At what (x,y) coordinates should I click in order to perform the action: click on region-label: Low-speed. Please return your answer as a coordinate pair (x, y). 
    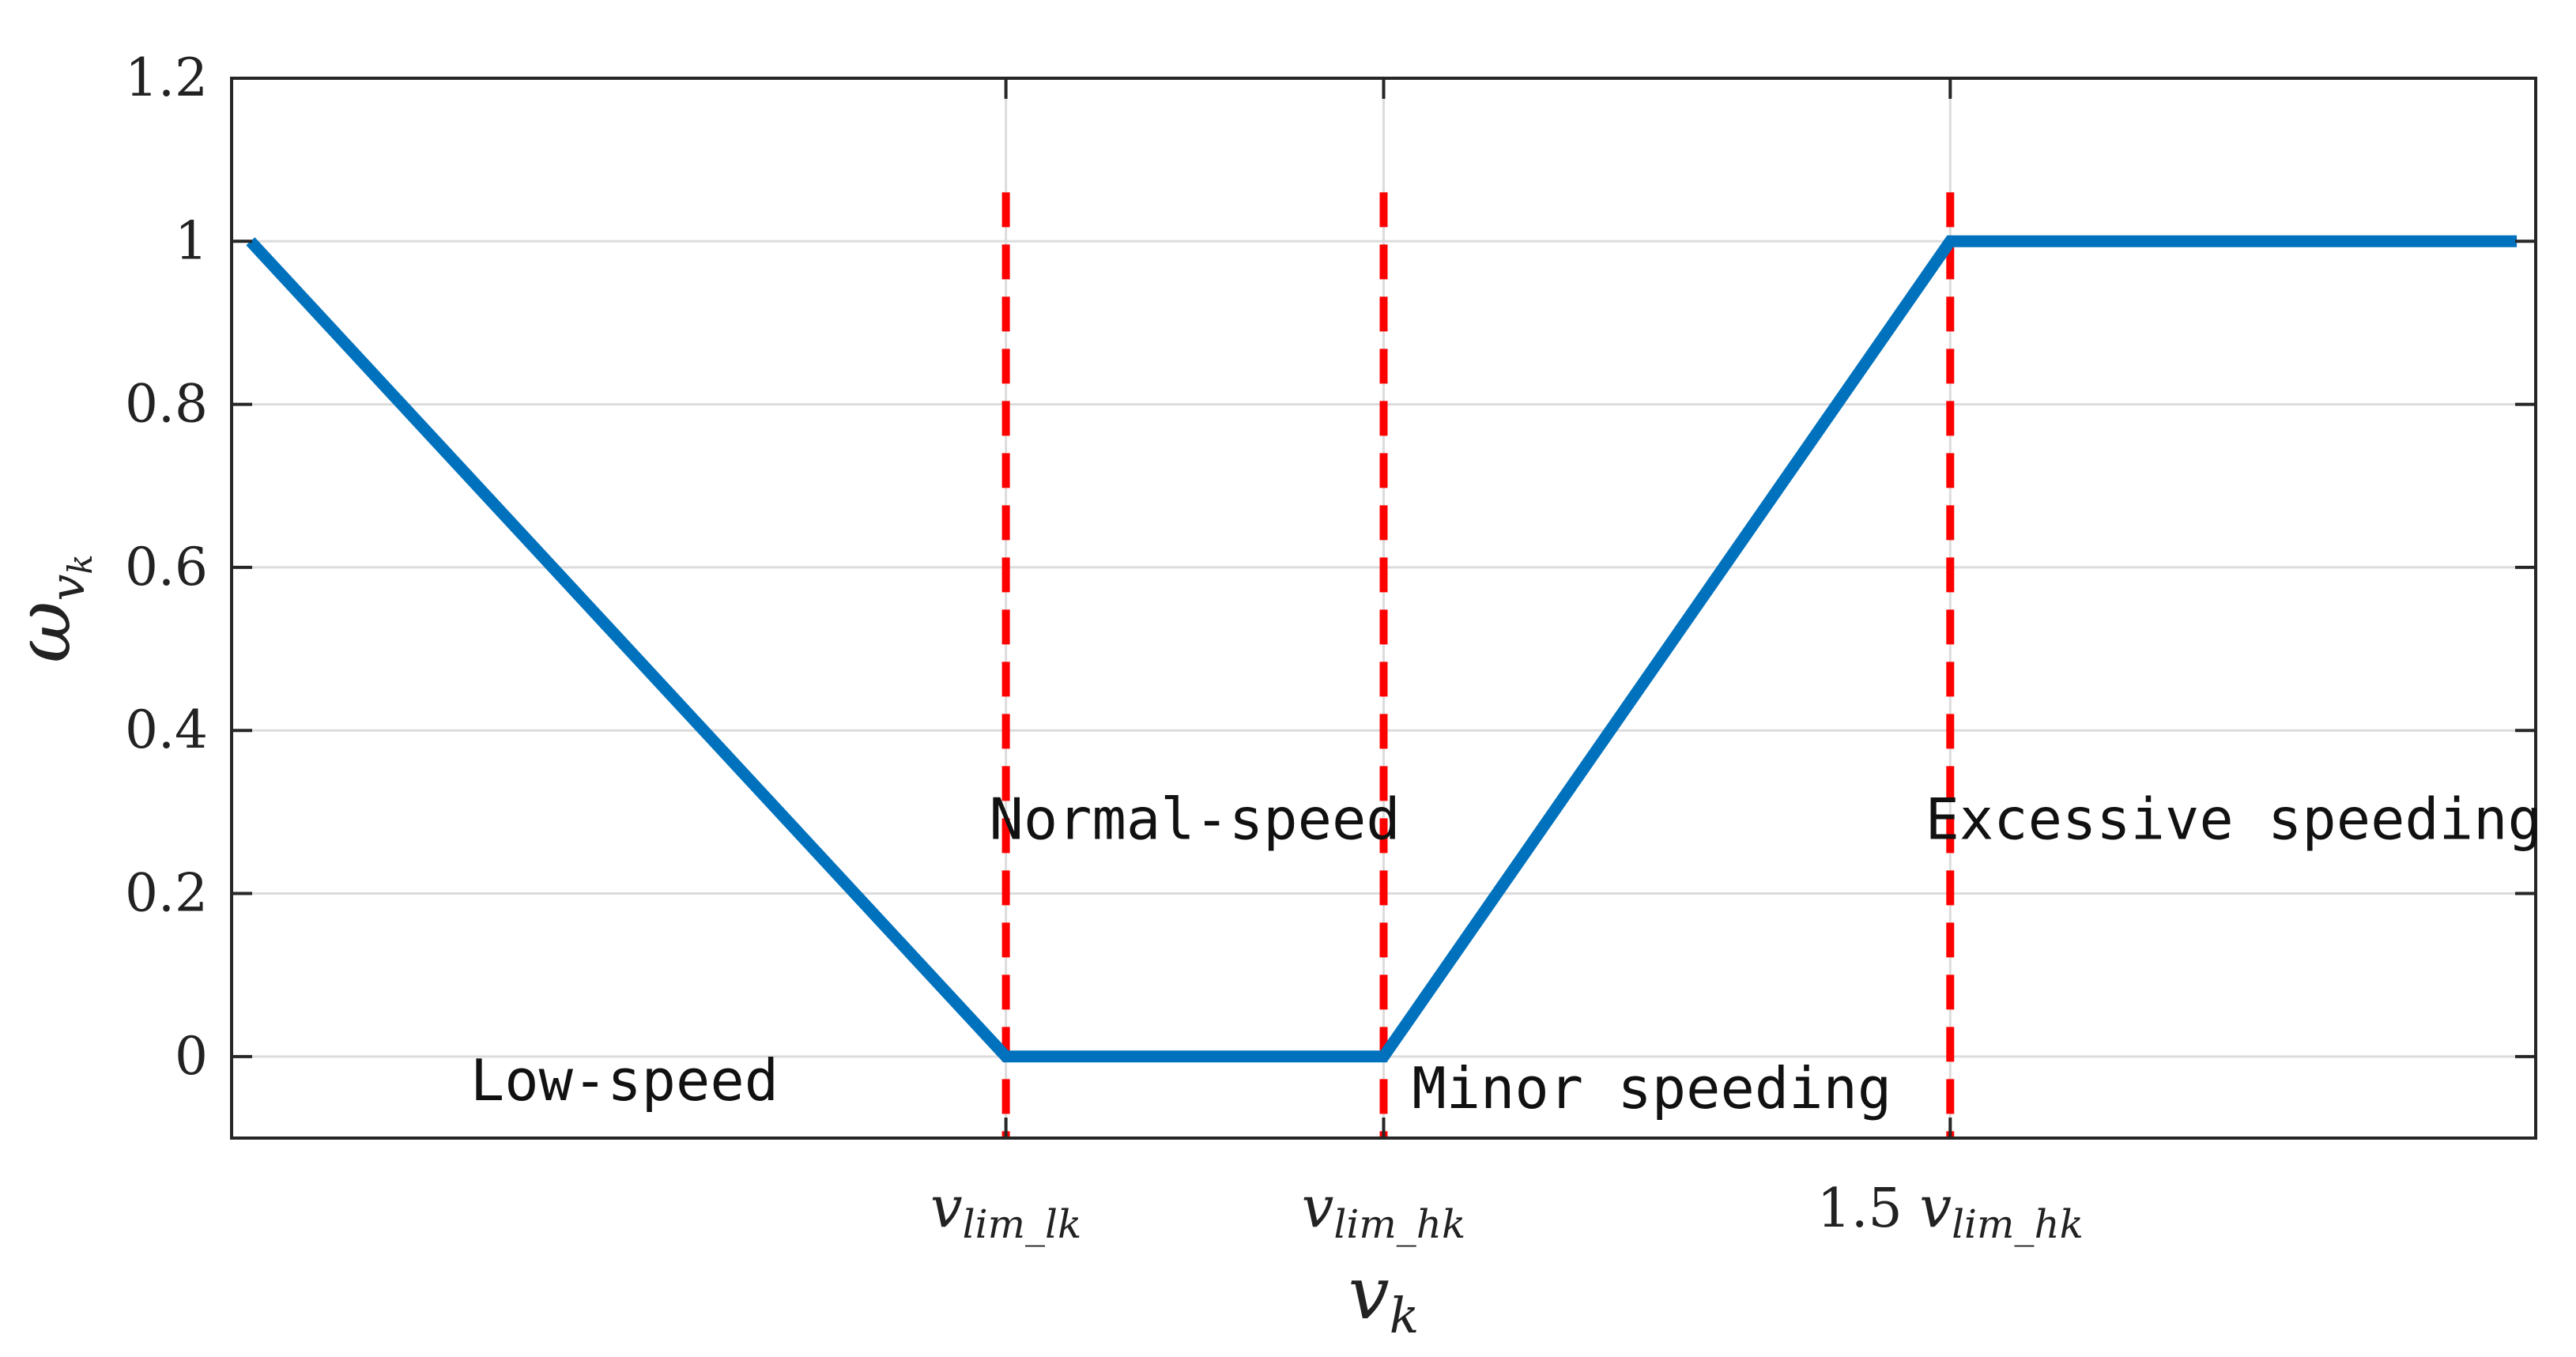
    Looking at the image, I should click on (624, 1080).